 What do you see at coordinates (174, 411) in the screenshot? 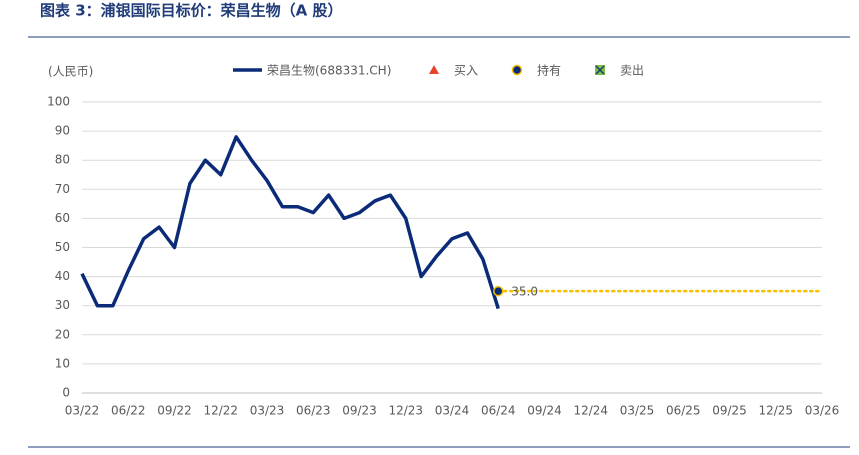
I see `x-tick-label: 09/22` at bounding box center [174, 411].